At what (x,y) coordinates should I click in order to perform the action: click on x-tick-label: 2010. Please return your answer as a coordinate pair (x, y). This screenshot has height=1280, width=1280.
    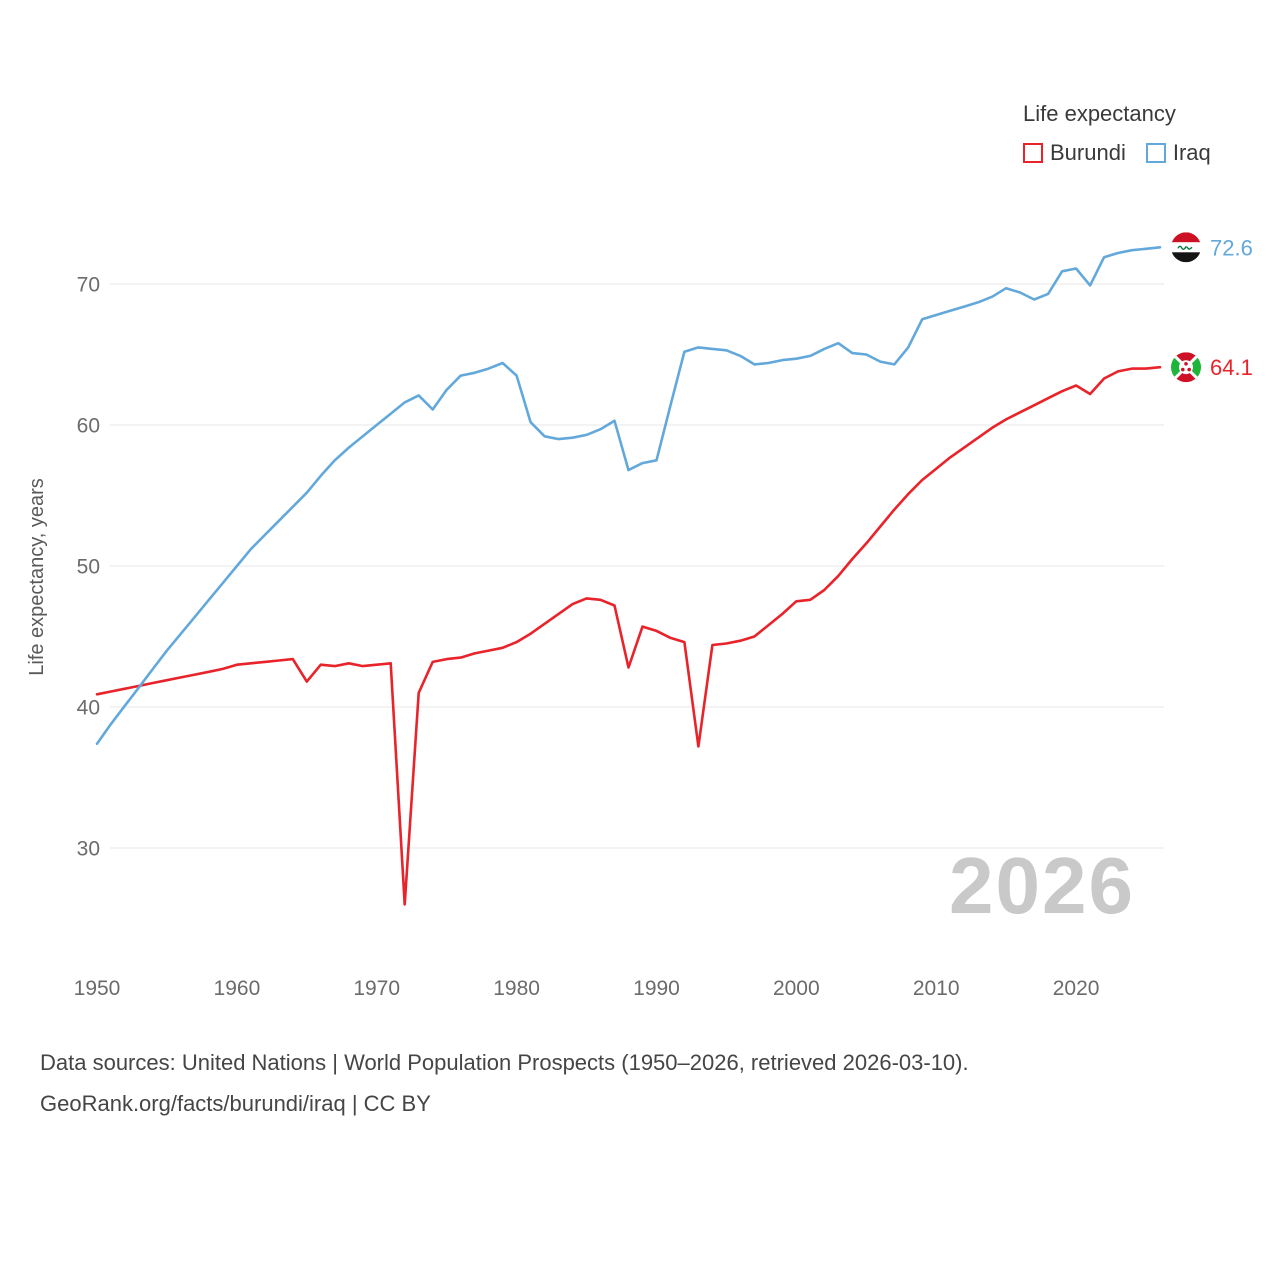
    Looking at the image, I should click on (936, 988).